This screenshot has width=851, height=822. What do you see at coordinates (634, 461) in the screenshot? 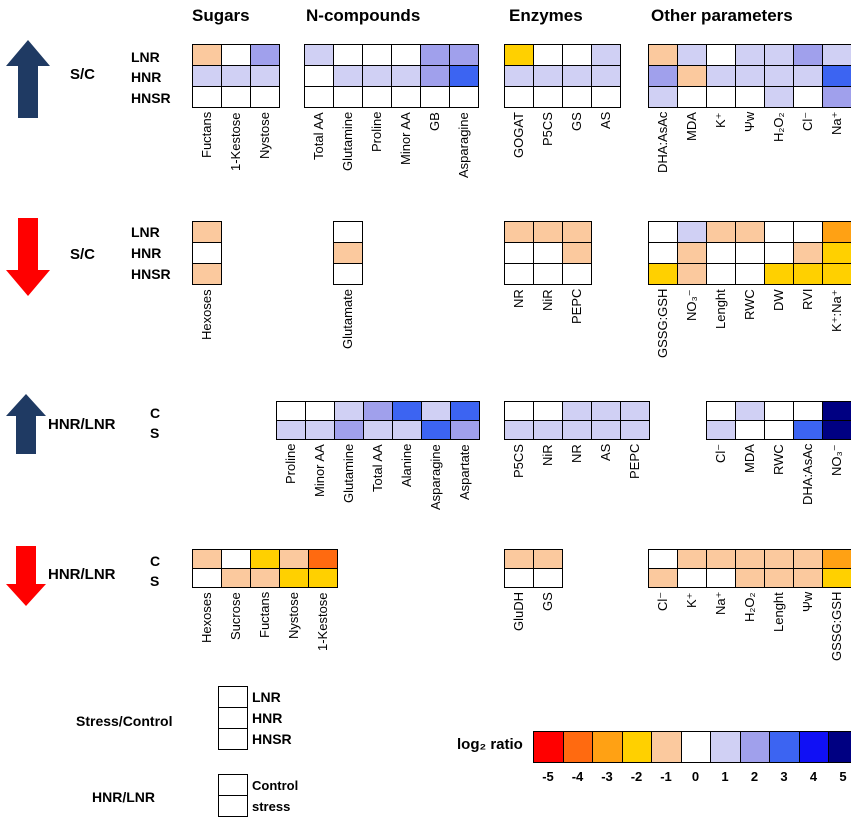
I see `column-label: PEPC` at bounding box center [634, 461].